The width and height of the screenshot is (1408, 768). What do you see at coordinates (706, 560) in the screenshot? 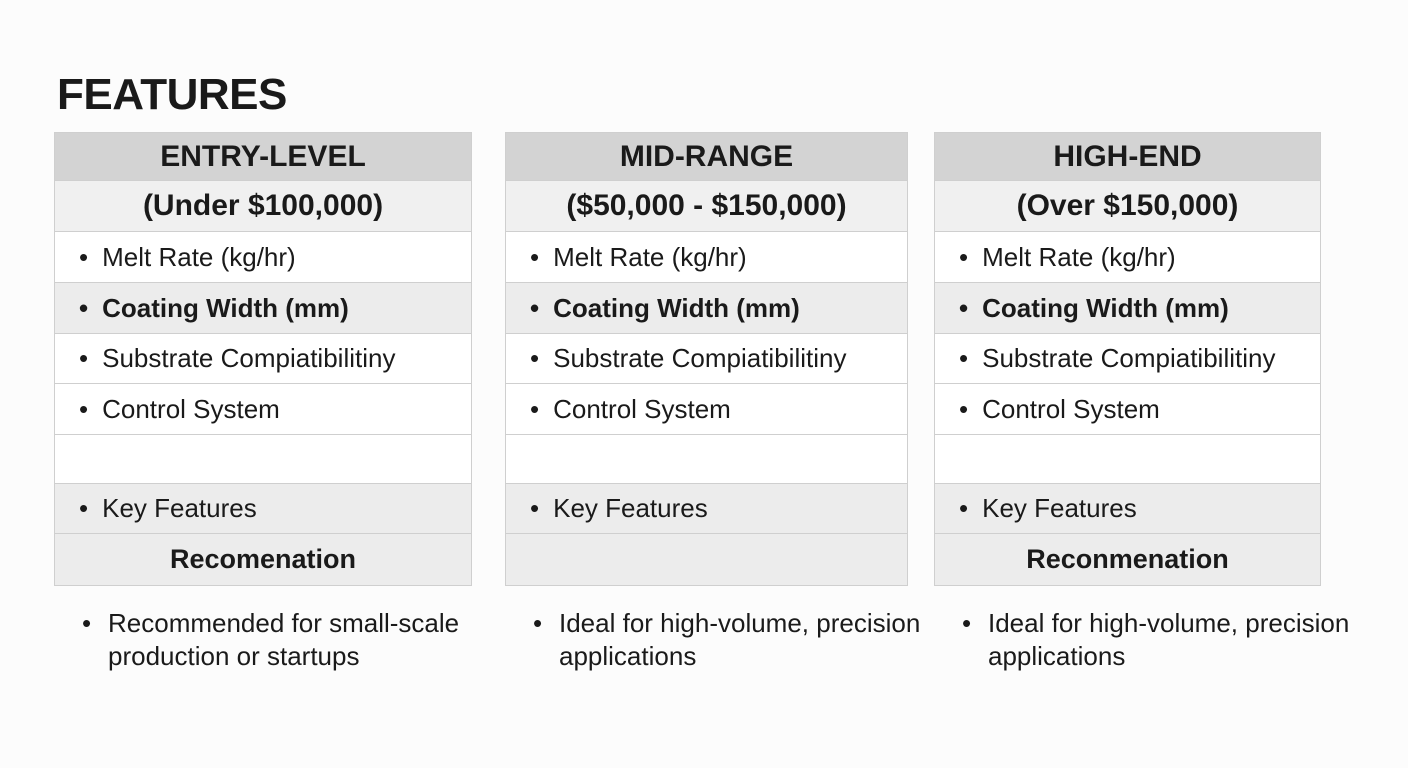
I see `recommendation-row` at bounding box center [706, 560].